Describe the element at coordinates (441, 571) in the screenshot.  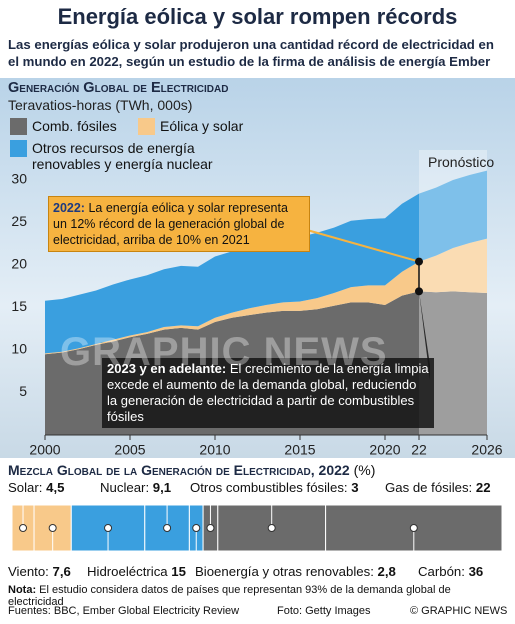
I see `segment-name: Carbón:` at that location.